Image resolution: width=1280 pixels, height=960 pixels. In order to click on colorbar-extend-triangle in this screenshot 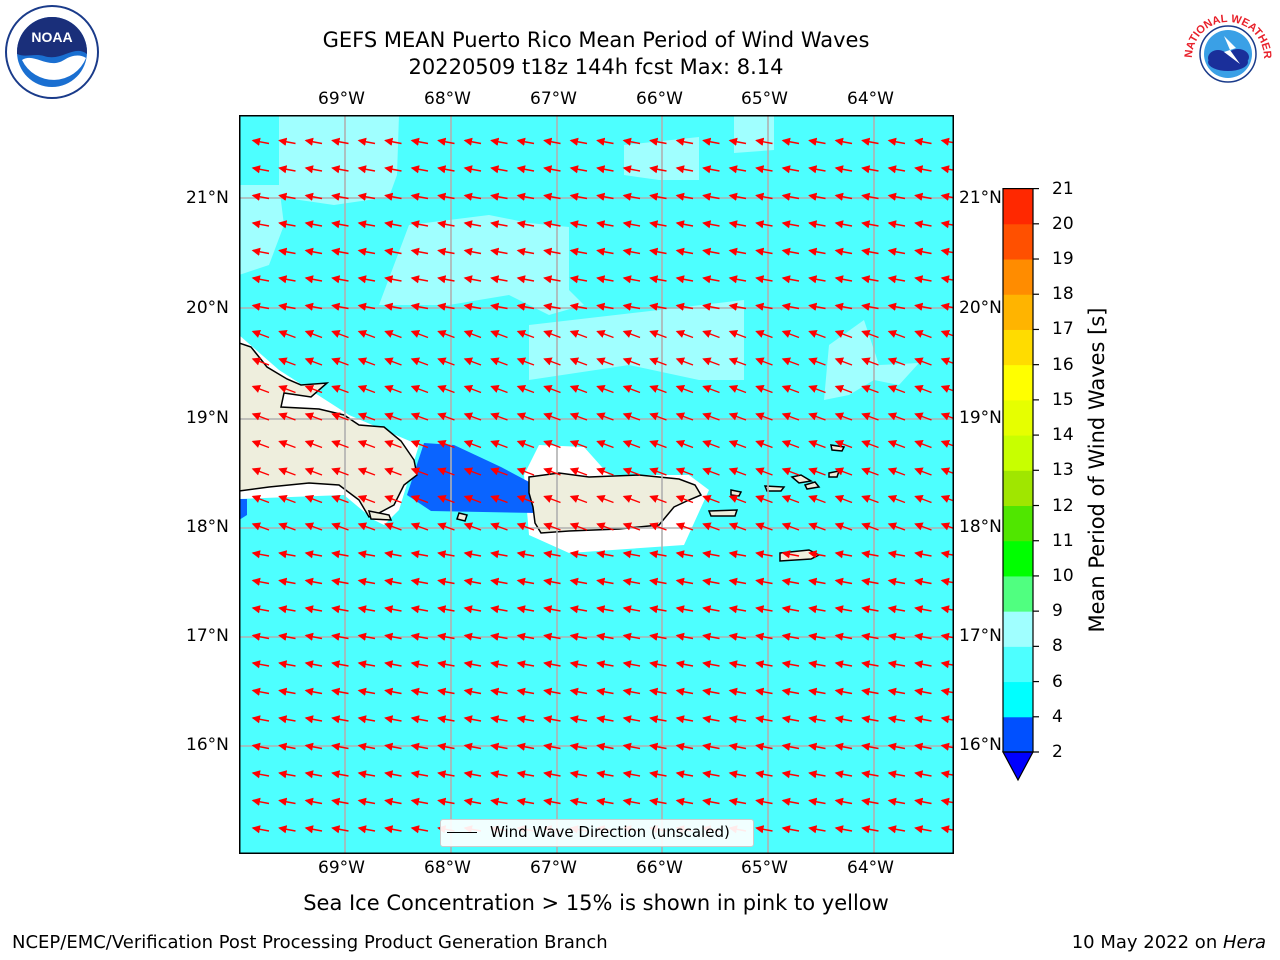, I will do `click(1018, 766)`.